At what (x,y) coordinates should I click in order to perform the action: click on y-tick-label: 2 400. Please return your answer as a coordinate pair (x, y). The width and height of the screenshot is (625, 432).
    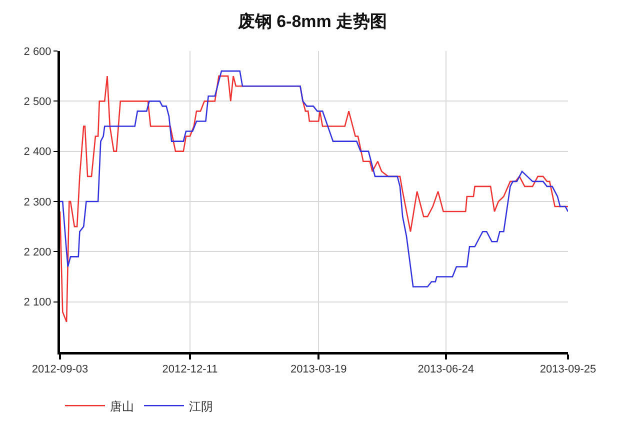
    Looking at the image, I should click on (38, 152).